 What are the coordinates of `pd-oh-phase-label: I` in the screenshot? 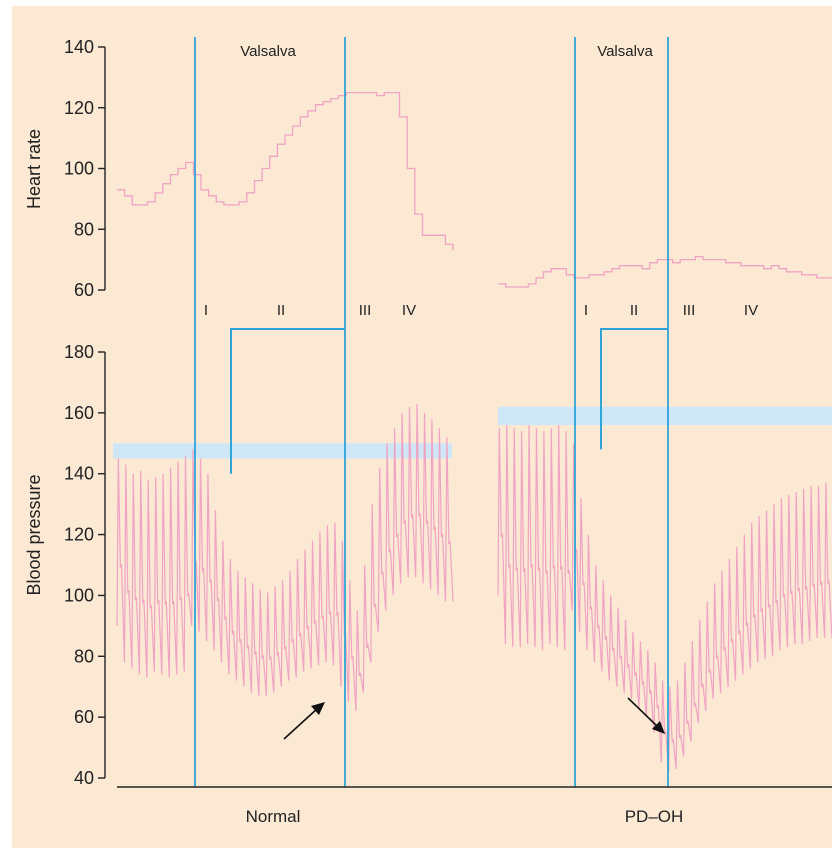 It's located at (586, 310).